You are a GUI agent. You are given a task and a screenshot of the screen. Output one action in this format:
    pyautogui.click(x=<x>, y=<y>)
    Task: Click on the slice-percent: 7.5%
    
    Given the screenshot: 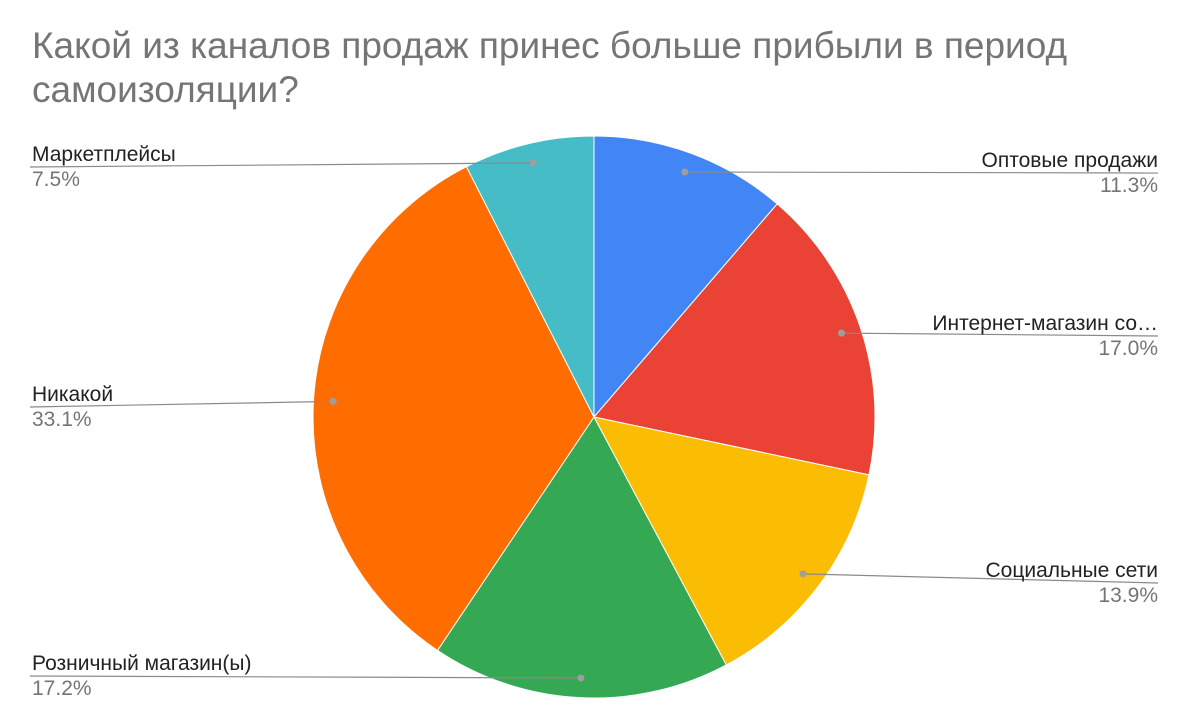 What is the action you would take?
    pyautogui.click(x=56, y=179)
    